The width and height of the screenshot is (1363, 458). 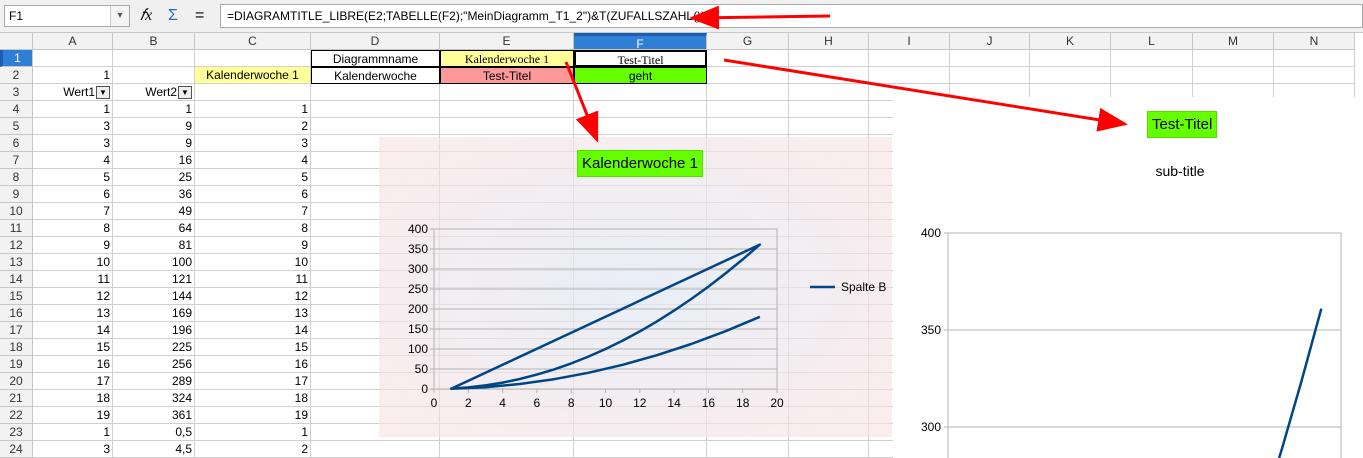 What do you see at coordinates (253, 211) in the screenshot?
I see `cell-c10: 7` at bounding box center [253, 211].